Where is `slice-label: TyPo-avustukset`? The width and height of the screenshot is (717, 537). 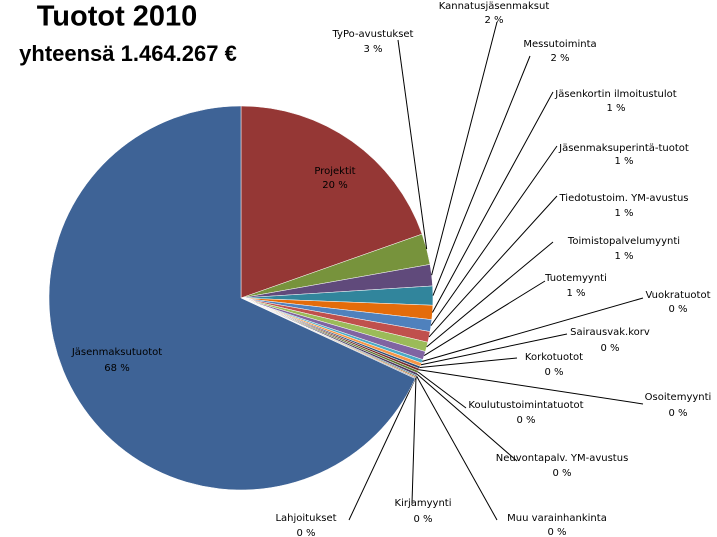
slice-label: TyPo-avustukset is located at coordinates (373, 34).